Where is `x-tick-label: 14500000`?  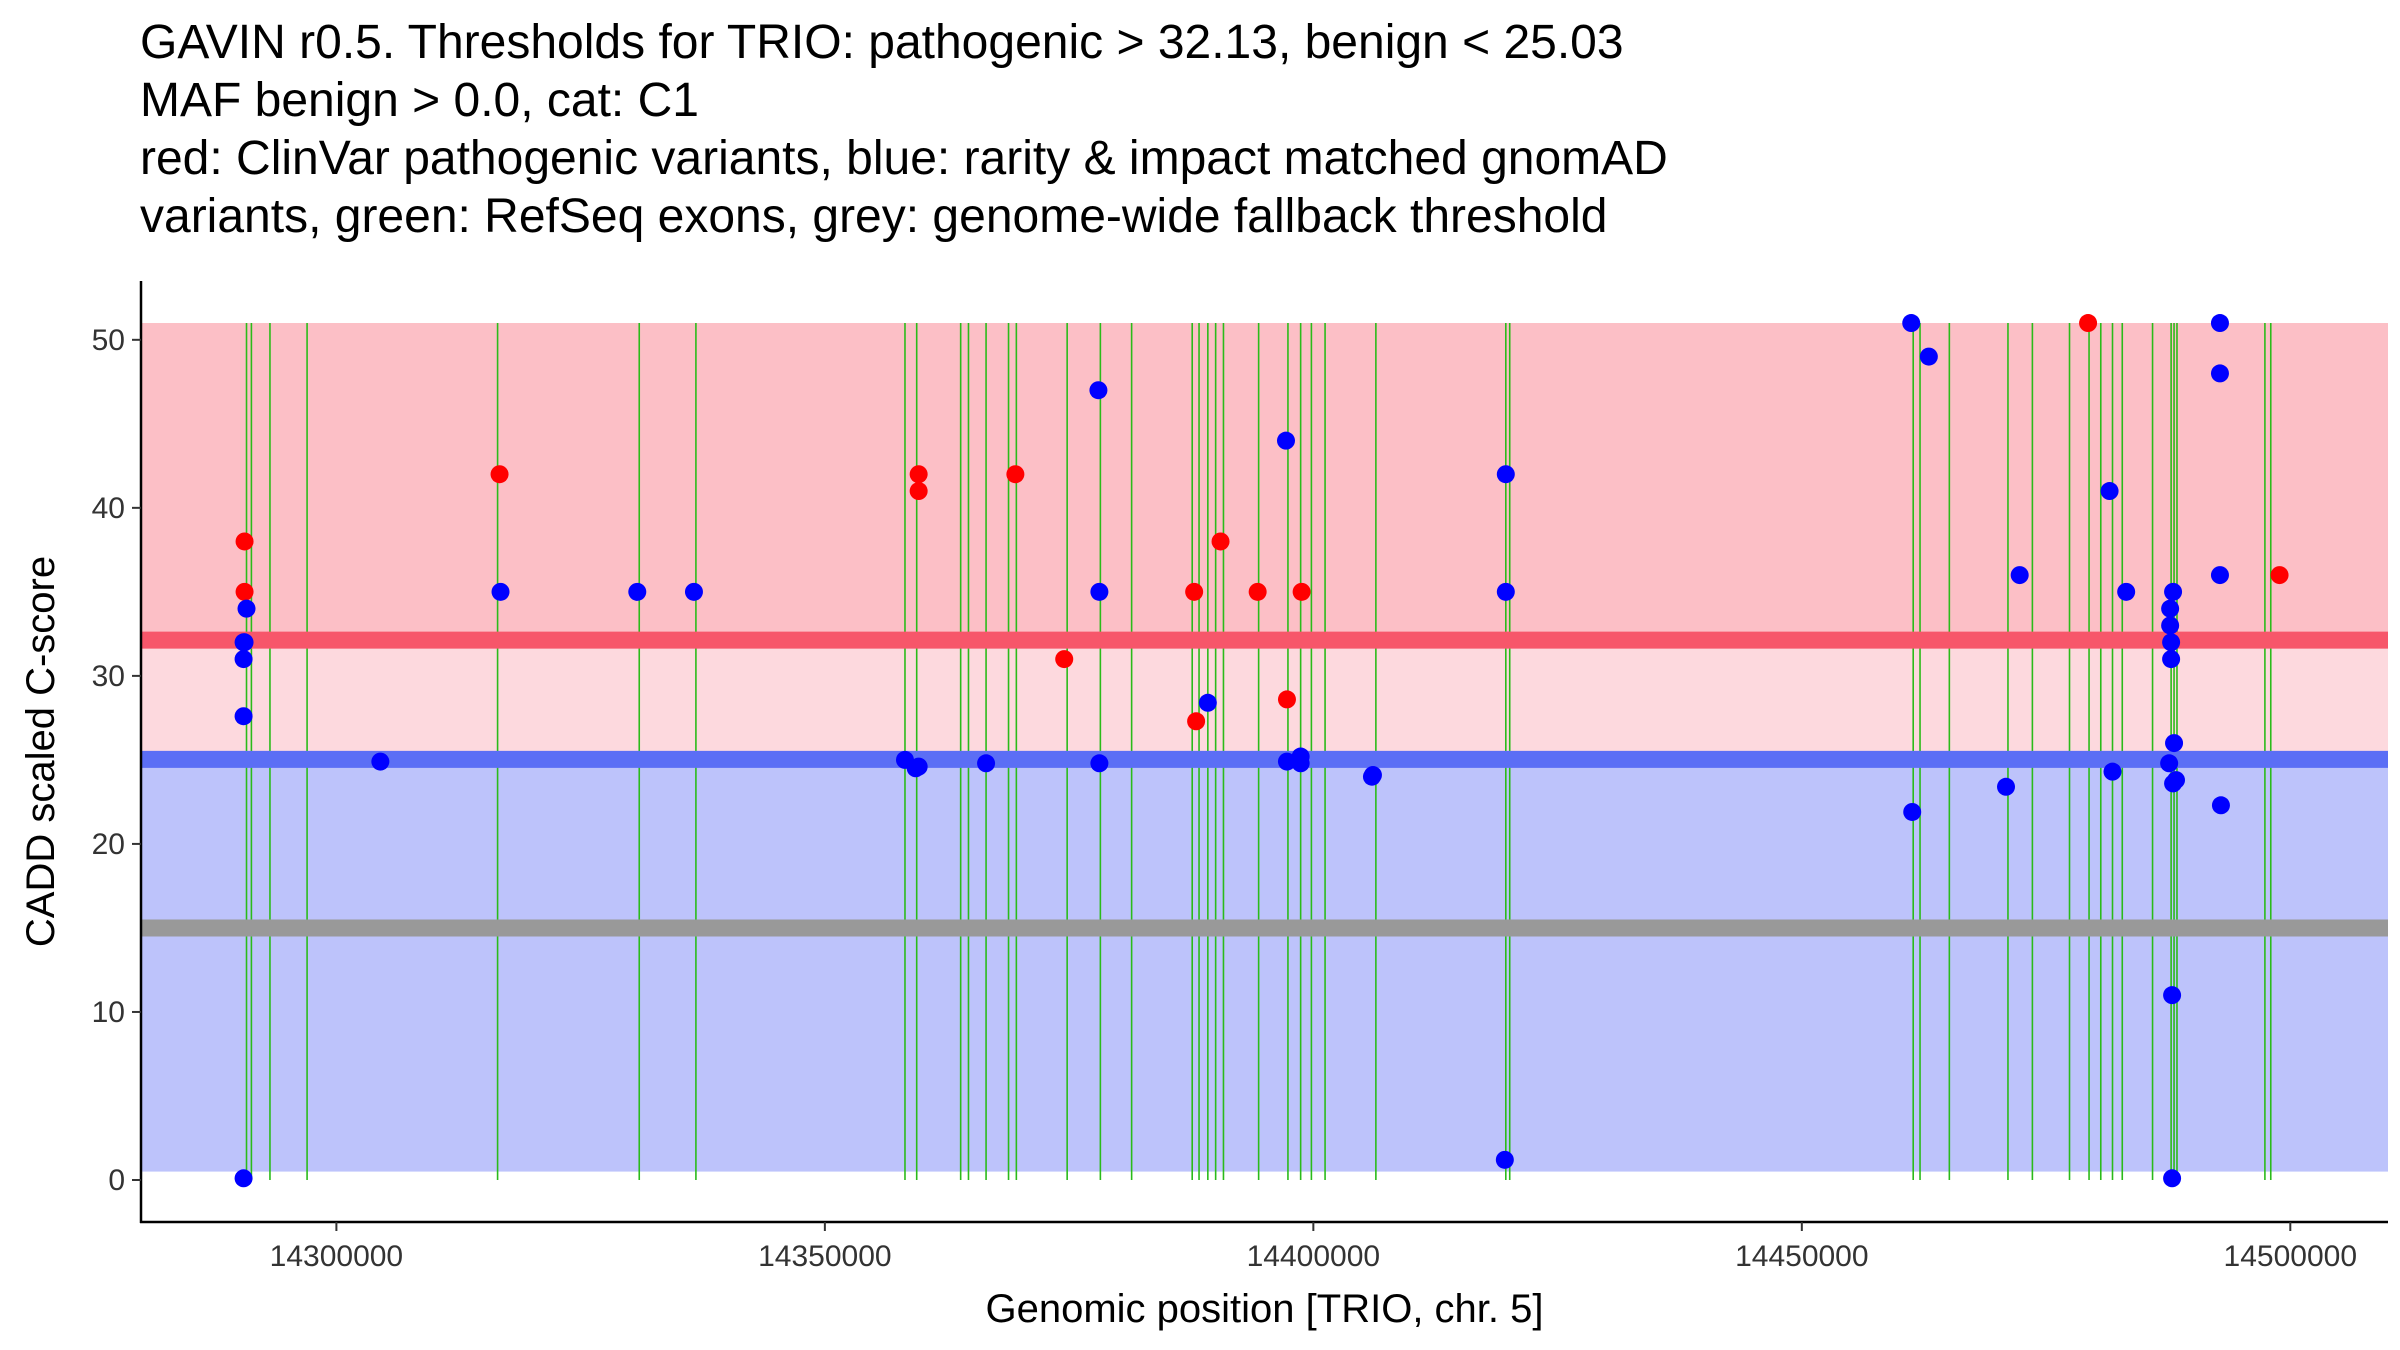
x-tick-label: 14500000 is located at coordinates (2290, 1256).